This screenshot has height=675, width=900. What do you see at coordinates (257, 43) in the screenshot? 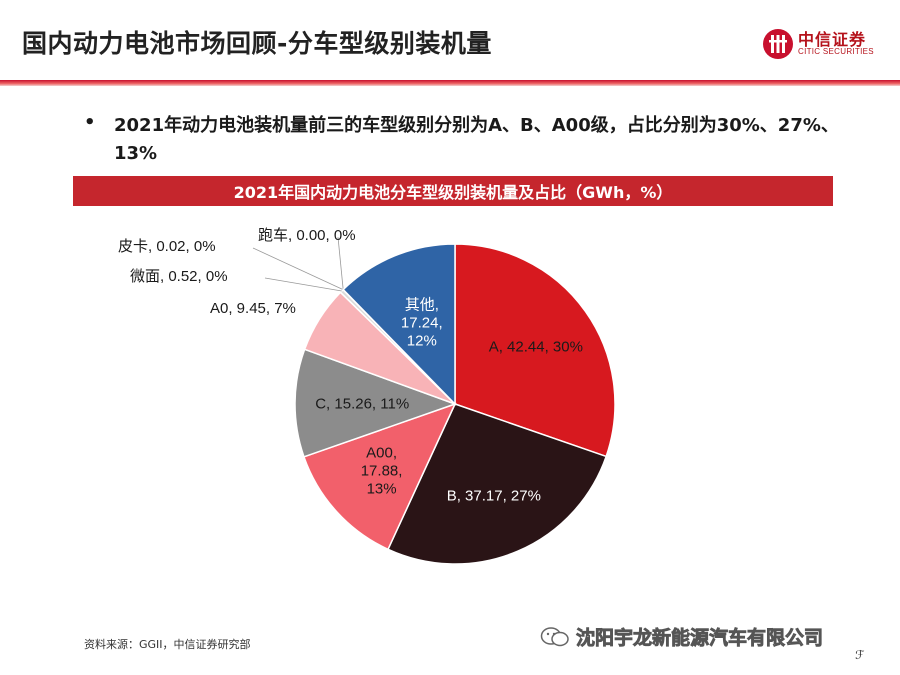
I see `page-title: 国内动力电池市场回顾-分车型级别装机量` at bounding box center [257, 43].